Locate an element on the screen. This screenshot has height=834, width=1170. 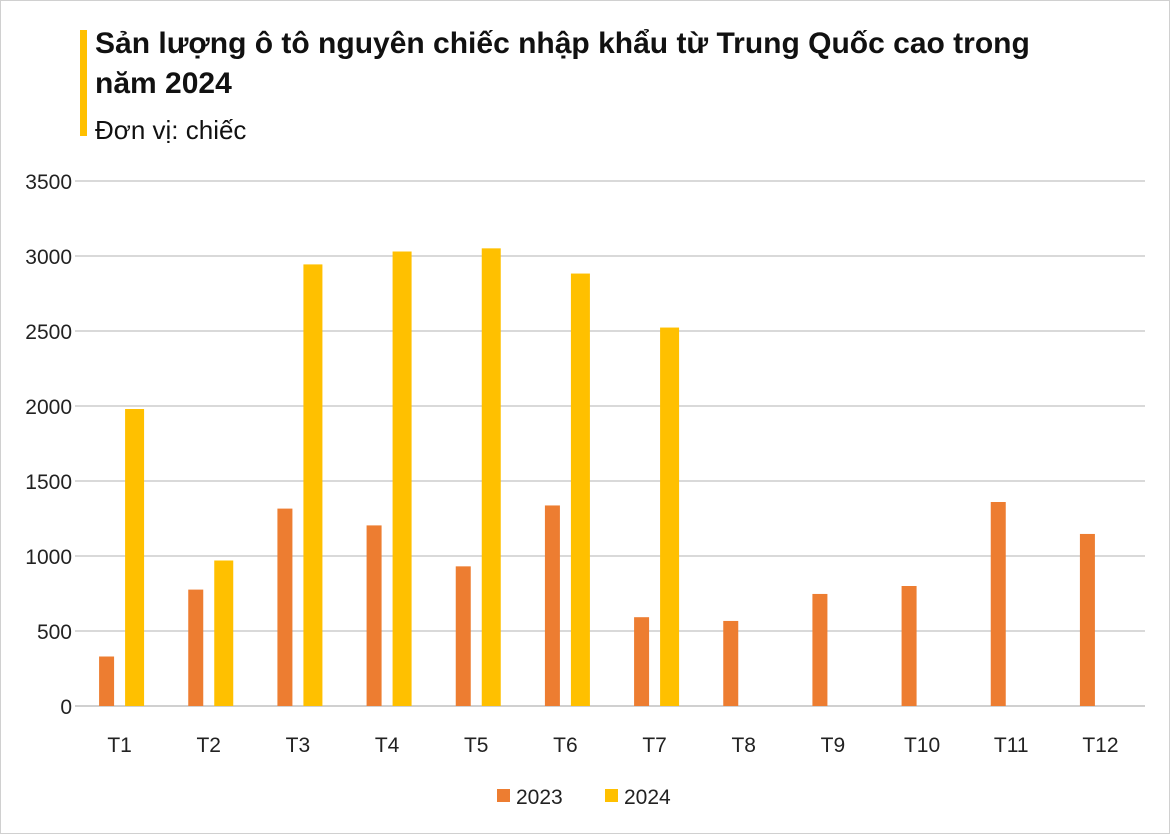
x-tick-label: T12 is located at coordinates (1100, 745).